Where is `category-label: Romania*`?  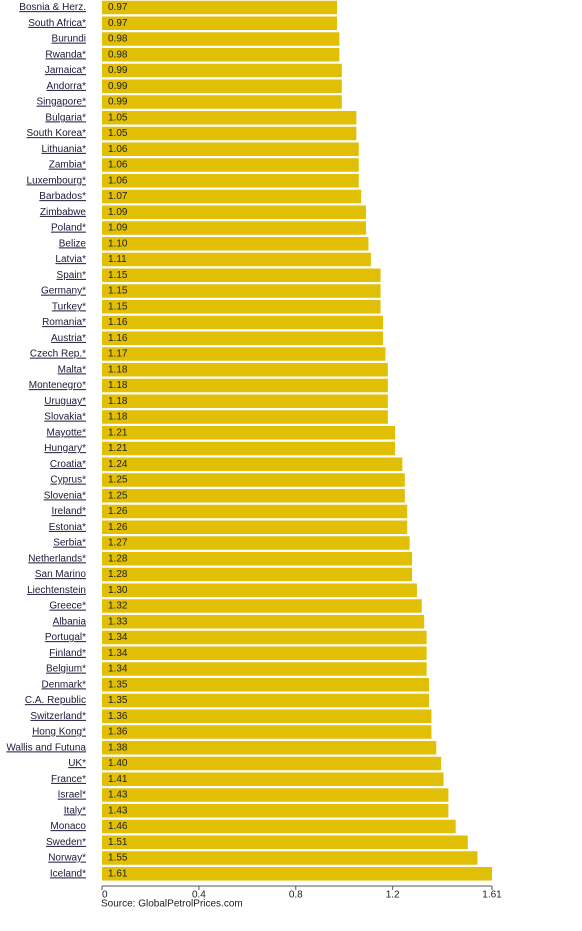
category-label: Romania* is located at coordinates (64, 322).